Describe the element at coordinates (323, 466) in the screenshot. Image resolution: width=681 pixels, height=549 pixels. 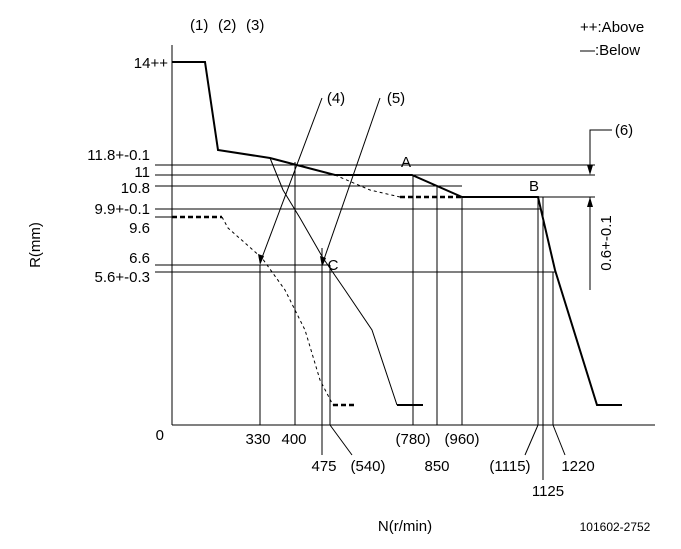
I see `x-label: 475` at that location.